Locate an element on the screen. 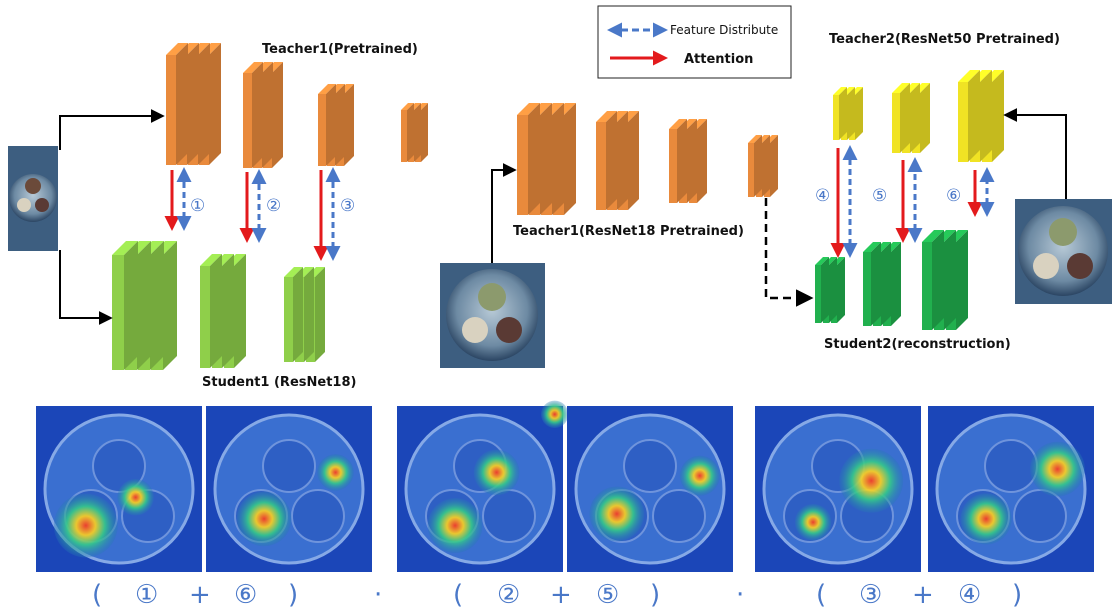 This screenshot has width=1113, height=616. legend: Feature Distribute Attention is located at coordinates (694, 42).